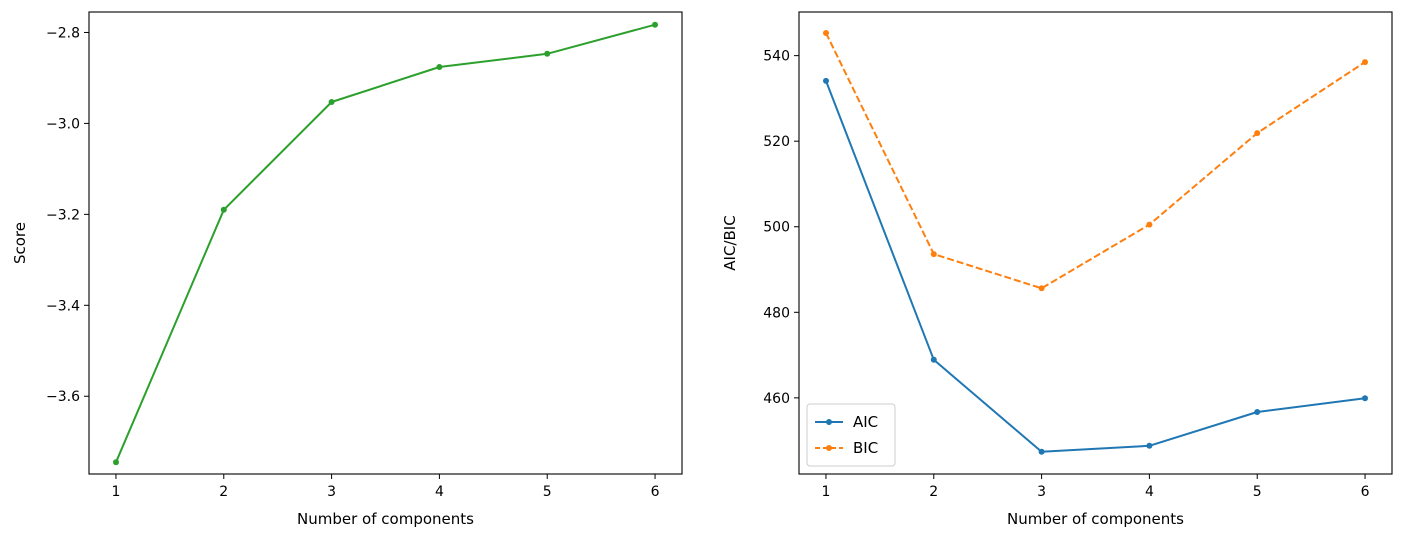 The image size is (1402, 540). I want to click on y-tick-label: 500, so click(776, 228).